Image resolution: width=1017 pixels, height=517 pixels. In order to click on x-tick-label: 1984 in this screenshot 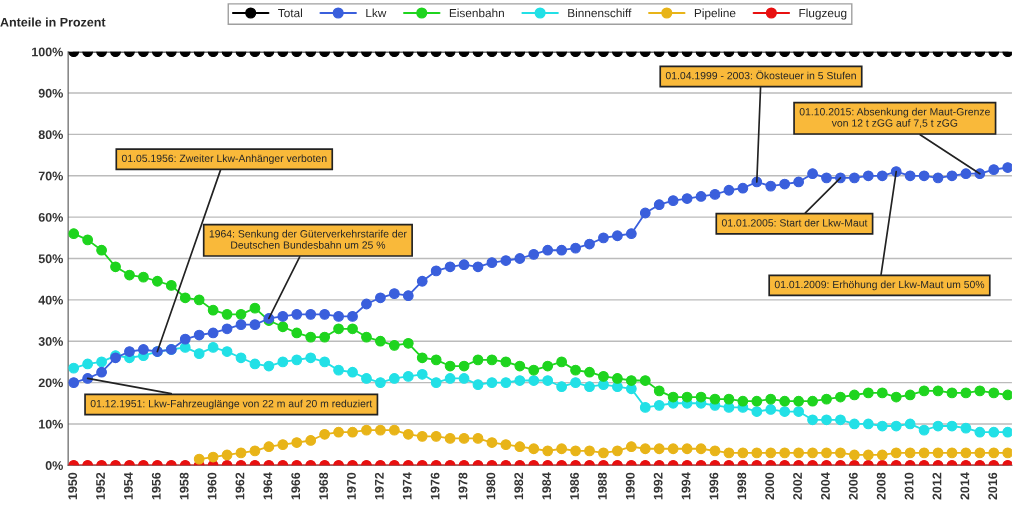, I will do `click(547, 486)`.